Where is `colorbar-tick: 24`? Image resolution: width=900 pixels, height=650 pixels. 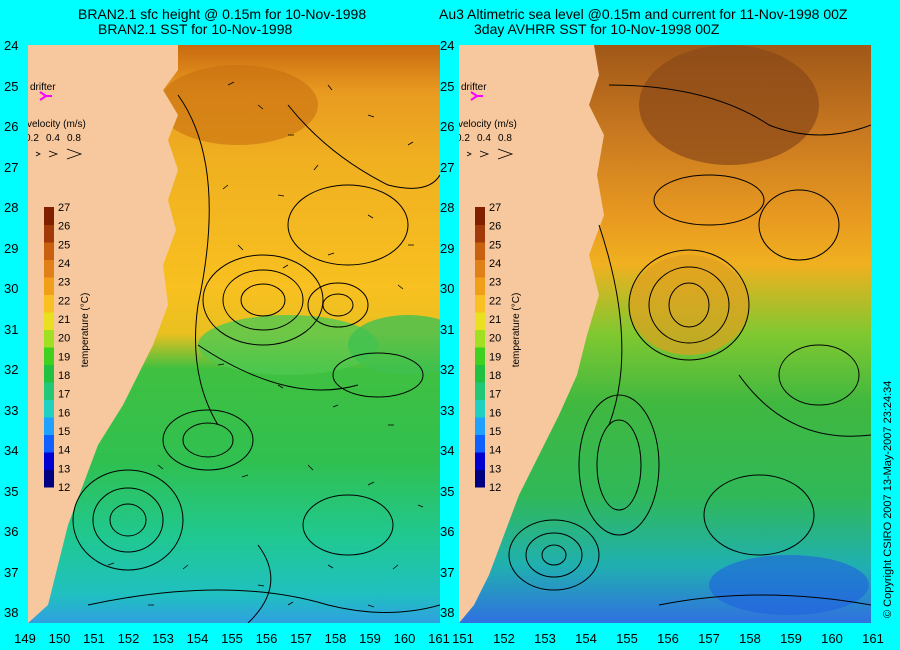 colorbar-tick: 24 is located at coordinates (64, 264).